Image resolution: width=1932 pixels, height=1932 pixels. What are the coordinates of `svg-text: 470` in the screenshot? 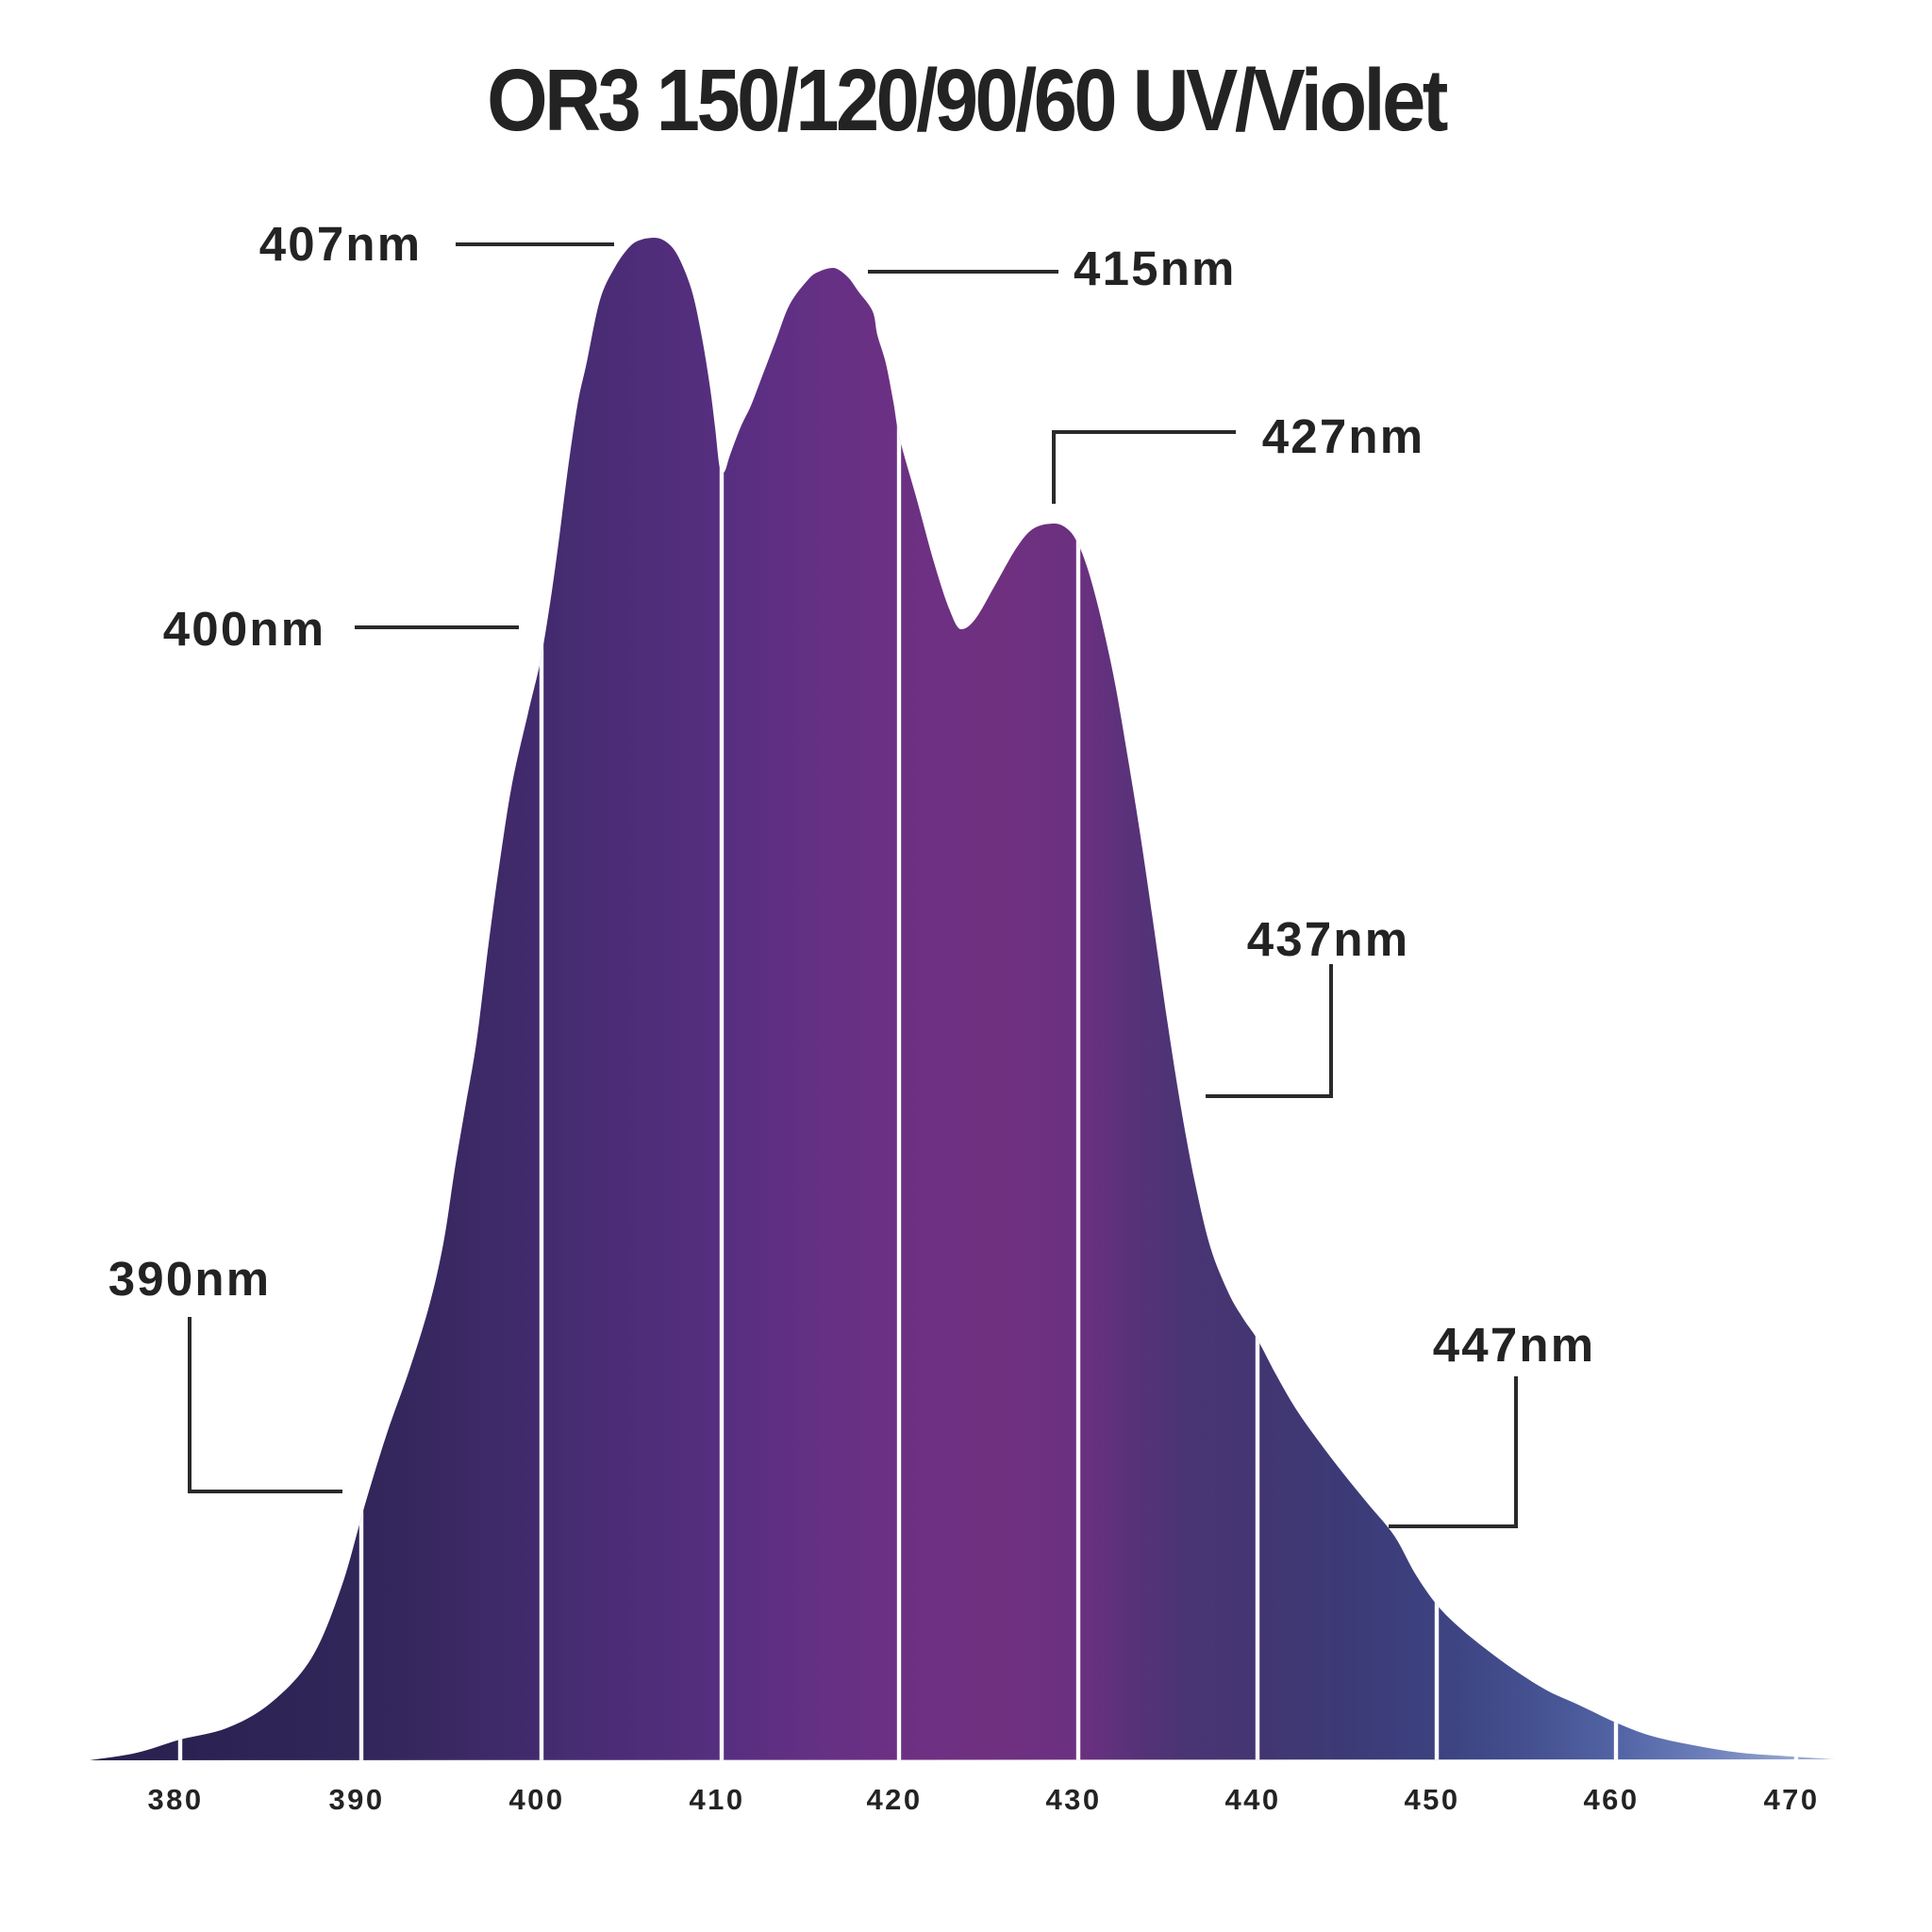 It's located at (1792, 1800).